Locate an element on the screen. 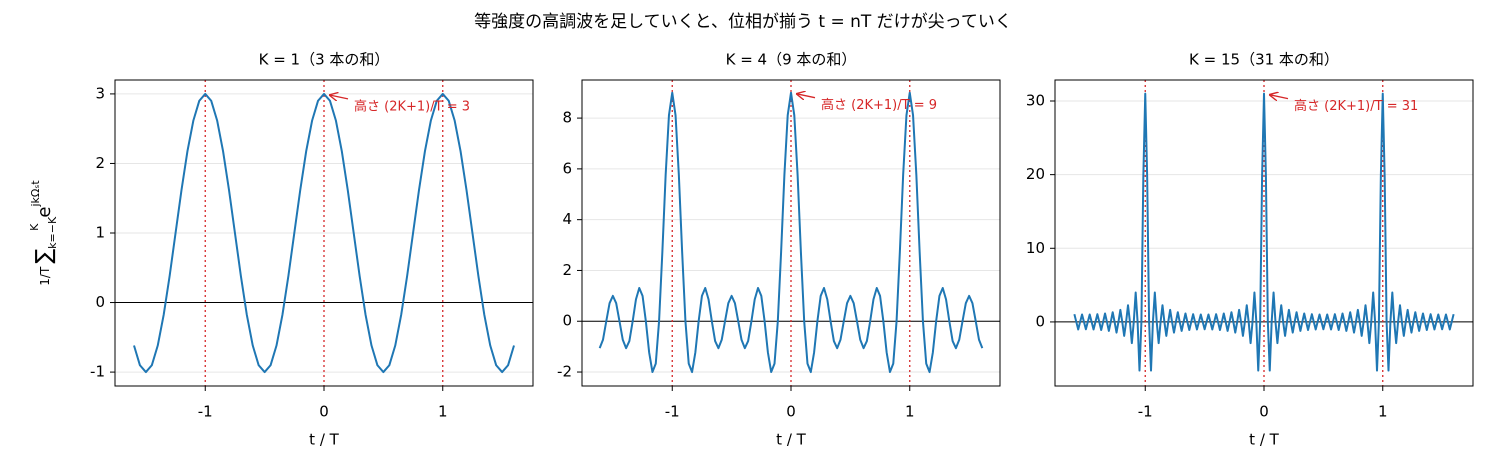 Image resolution: width=1487 pixels, height=467 pixels. y-tick-label: -2 is located at coordinates (564, 372).